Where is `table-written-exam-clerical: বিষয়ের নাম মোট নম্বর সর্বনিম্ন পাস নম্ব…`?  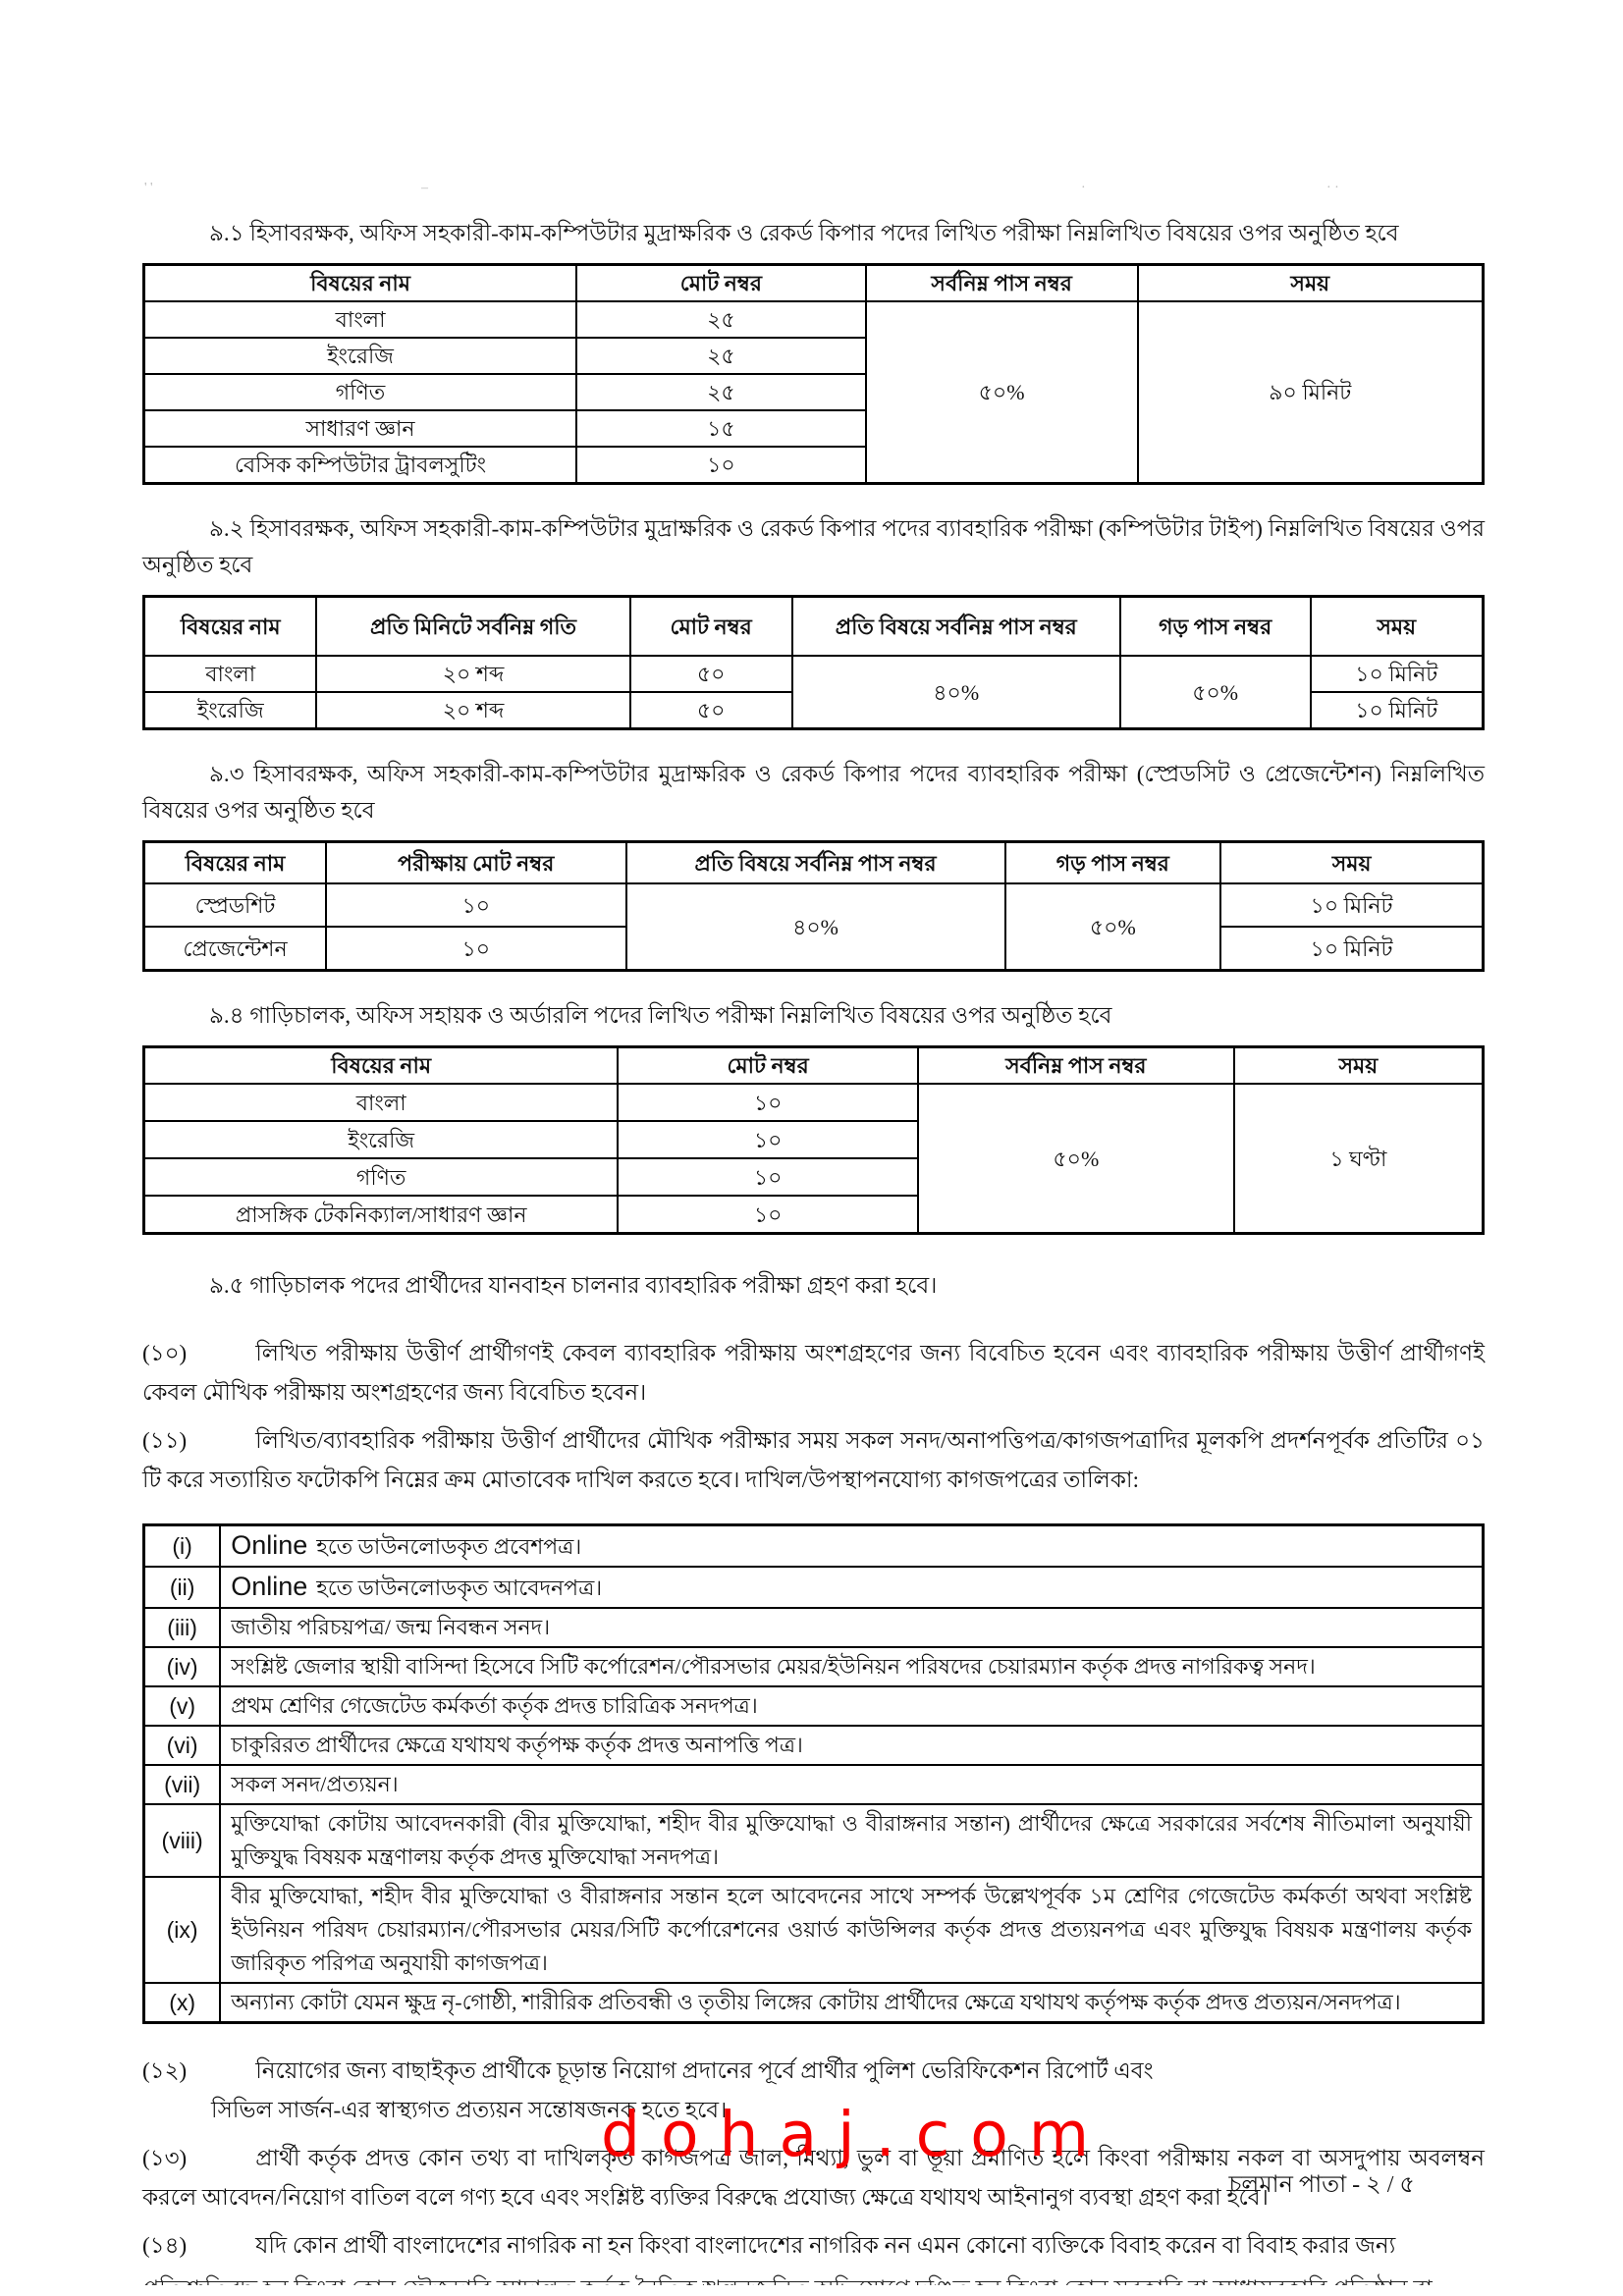 table-written-exam-clerical: বিষয়ের নাম মোট নম্বর সর্বনিম্ন পাস নম্ব… is located at coordinates (813, 374).